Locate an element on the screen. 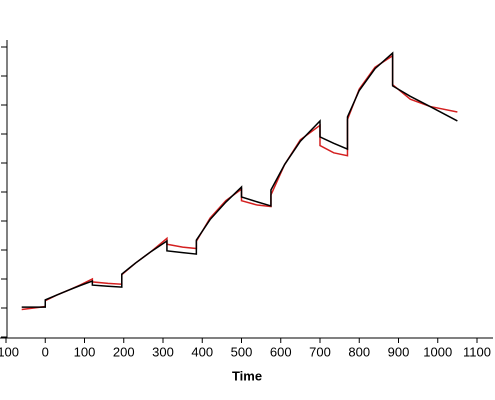  x-tick-label: 700 is located at coordinates (320, 351).